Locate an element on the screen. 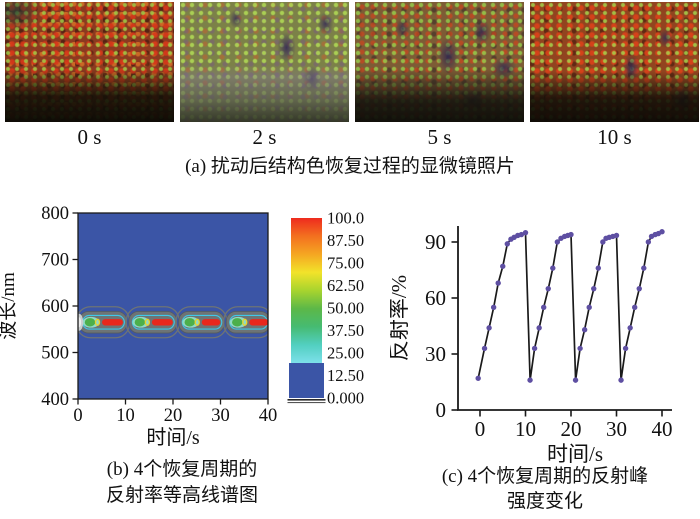  y-tick-label: 400 is located at coordinates (55, 400).